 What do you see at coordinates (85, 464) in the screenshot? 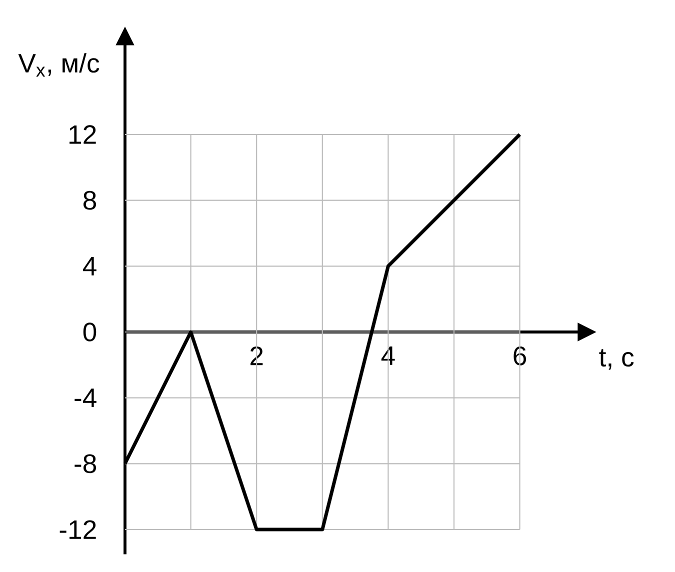
I see `y-tick-label: -8` at bounding box center [85, 464].